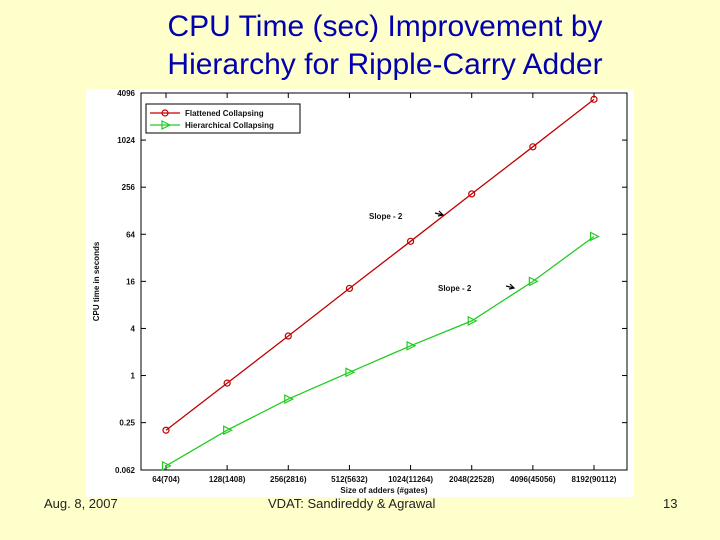 Image resolution: width=720 pixels, height=540 pixels. Describe the element at coordinates (410, 479) in the screenshot. I see `x-tick-label: 1024(11264)` at that location.